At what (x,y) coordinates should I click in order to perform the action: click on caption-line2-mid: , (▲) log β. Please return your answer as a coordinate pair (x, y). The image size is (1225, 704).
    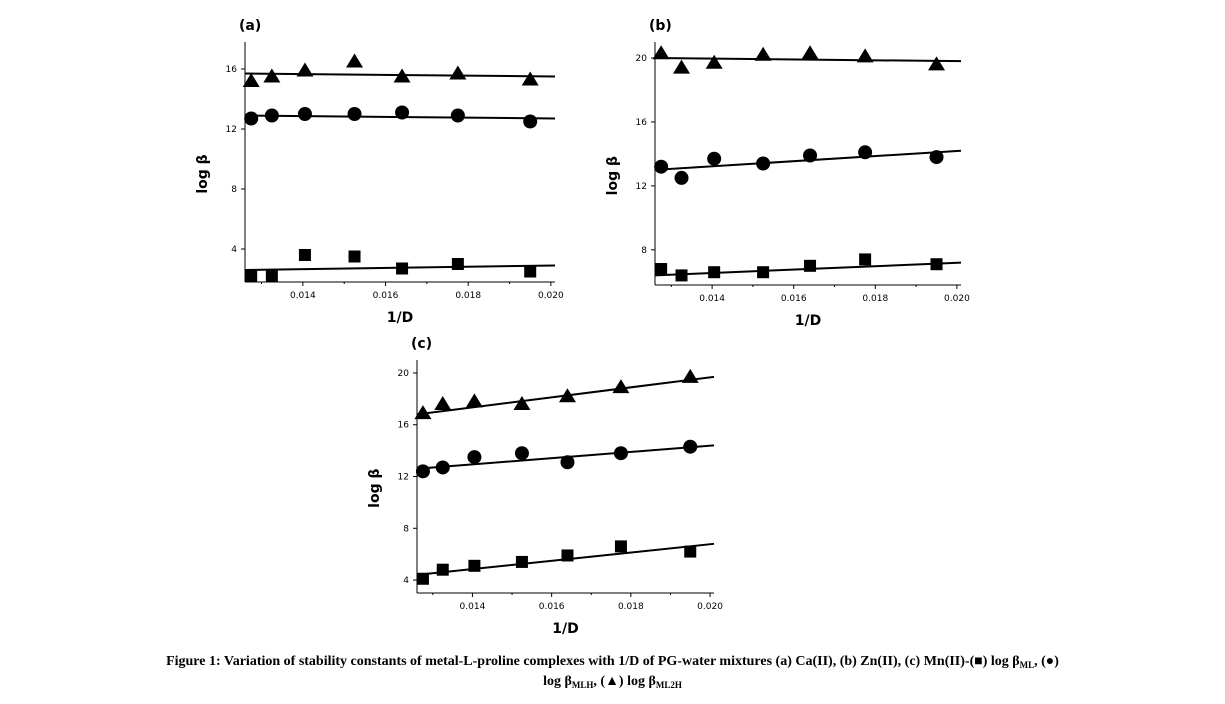
    Looking at the image, I should click on (624, 681).